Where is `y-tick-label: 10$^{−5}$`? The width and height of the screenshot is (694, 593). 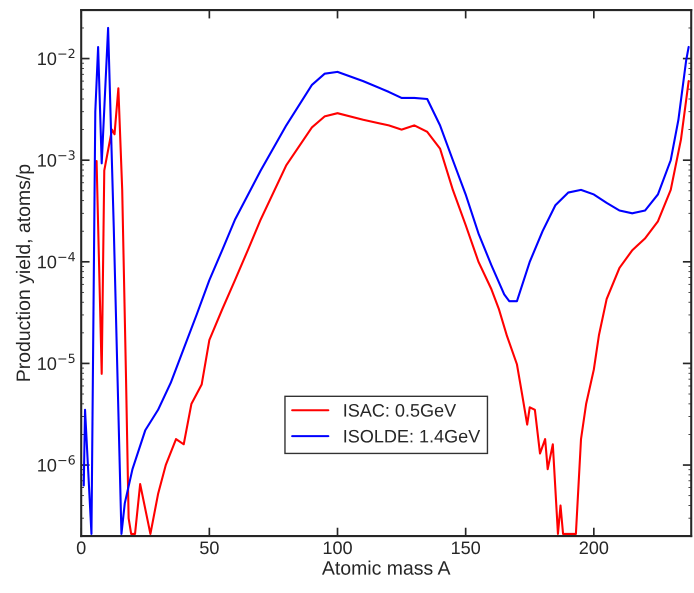 y-tick-label: 10$^{−5}$ is located at coordinates (56, 362).